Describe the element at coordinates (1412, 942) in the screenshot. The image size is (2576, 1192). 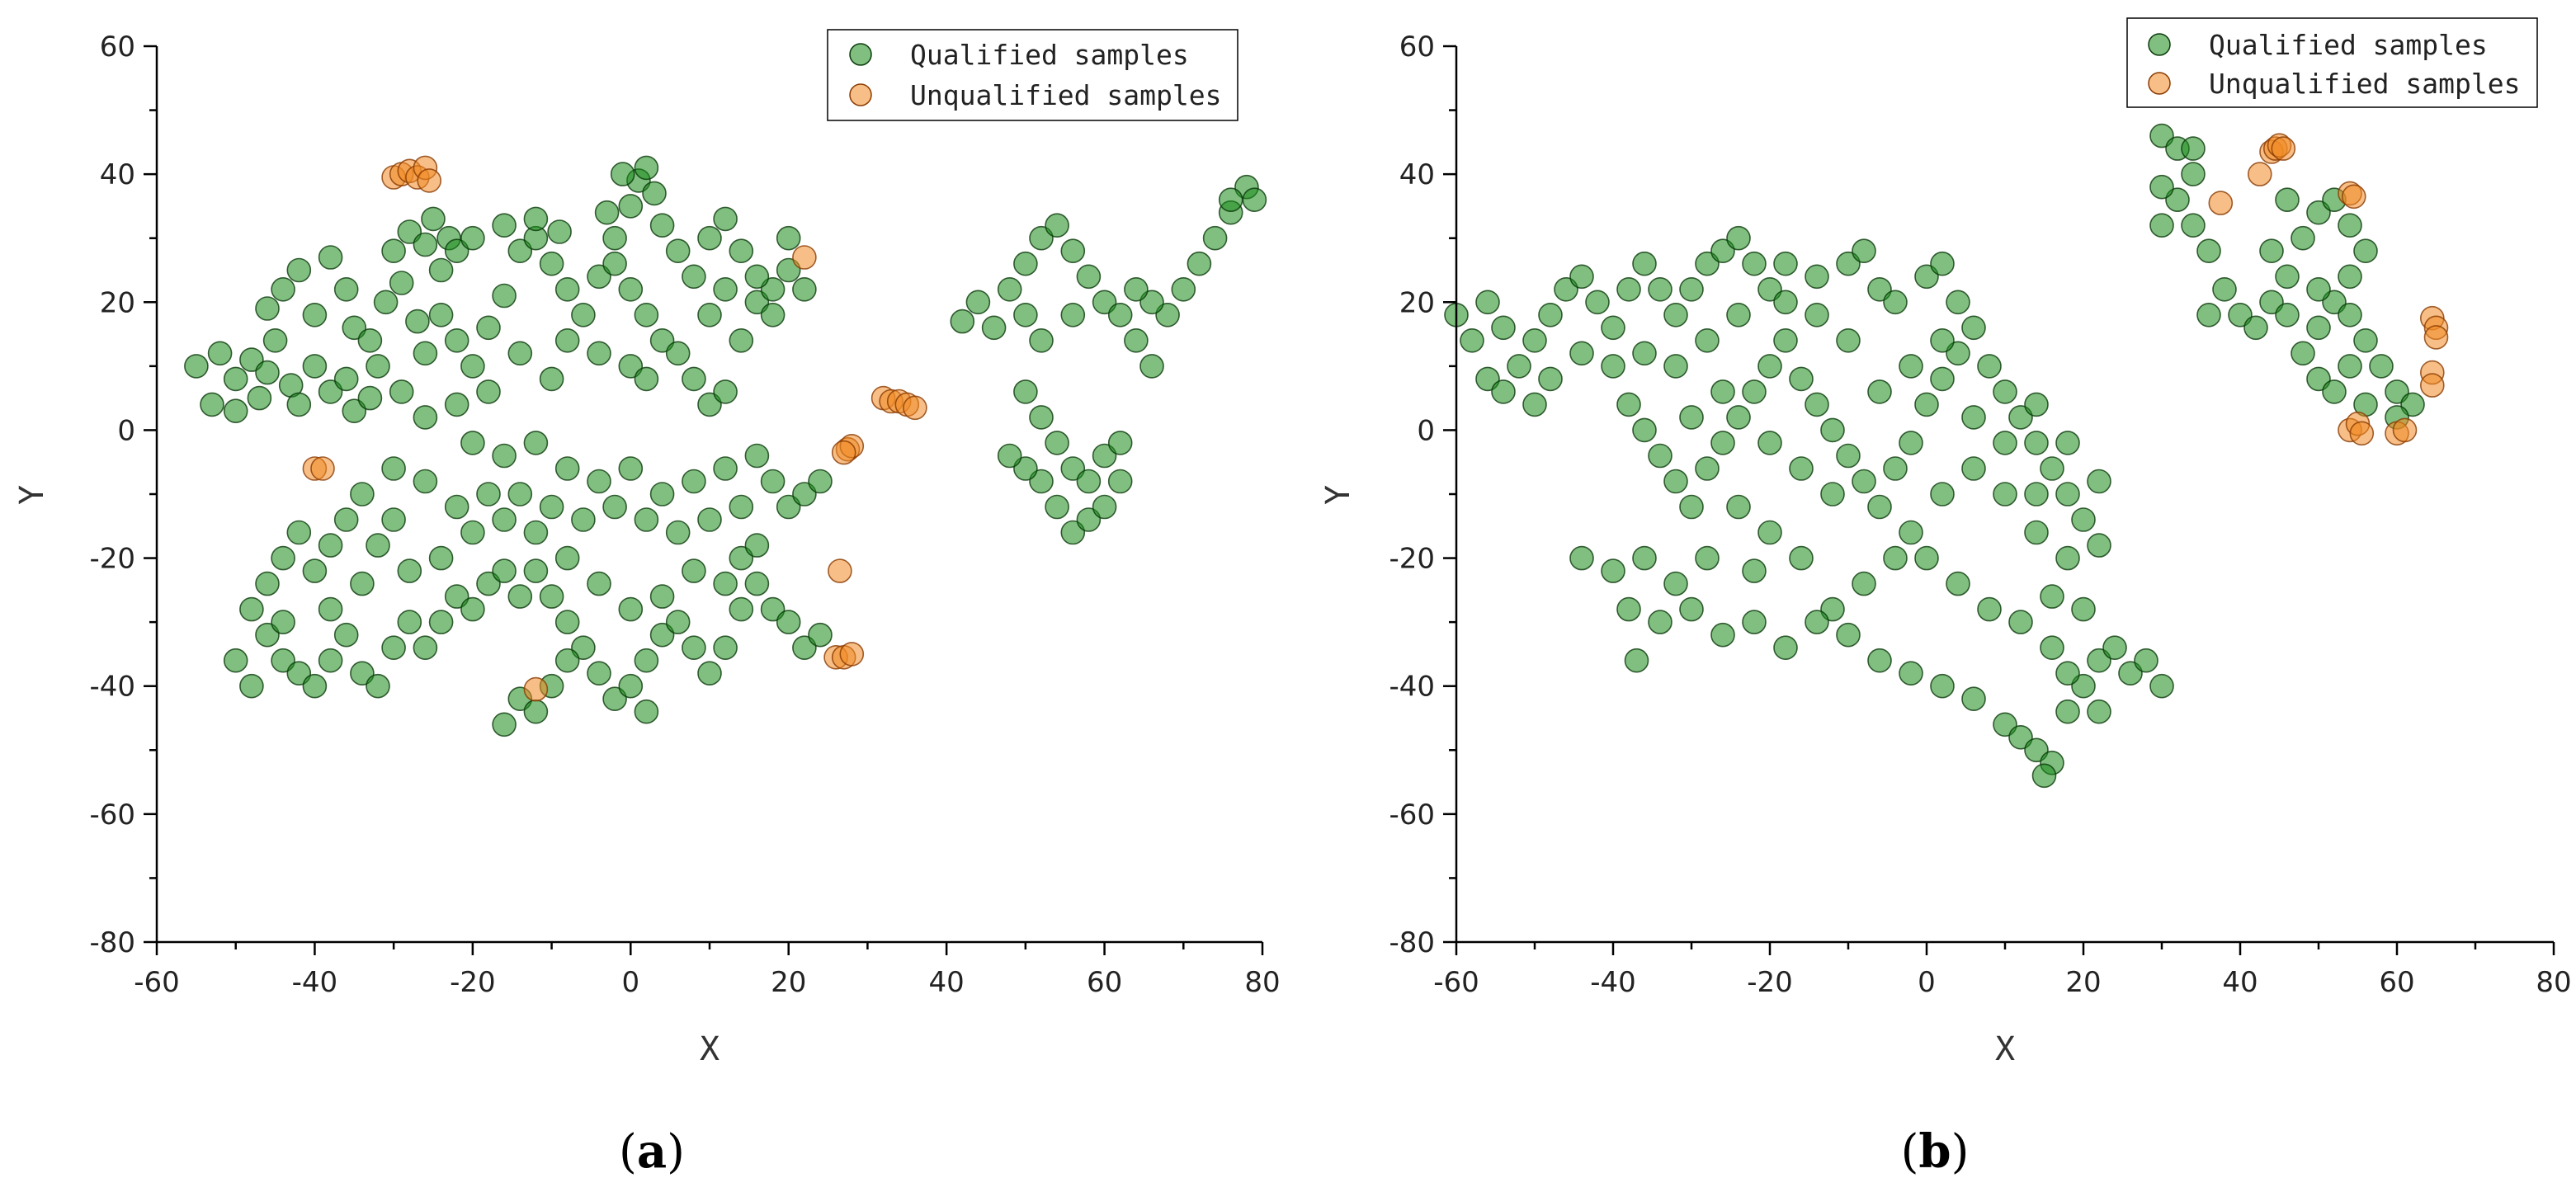
I see `y-tick-label: -80` at that location.